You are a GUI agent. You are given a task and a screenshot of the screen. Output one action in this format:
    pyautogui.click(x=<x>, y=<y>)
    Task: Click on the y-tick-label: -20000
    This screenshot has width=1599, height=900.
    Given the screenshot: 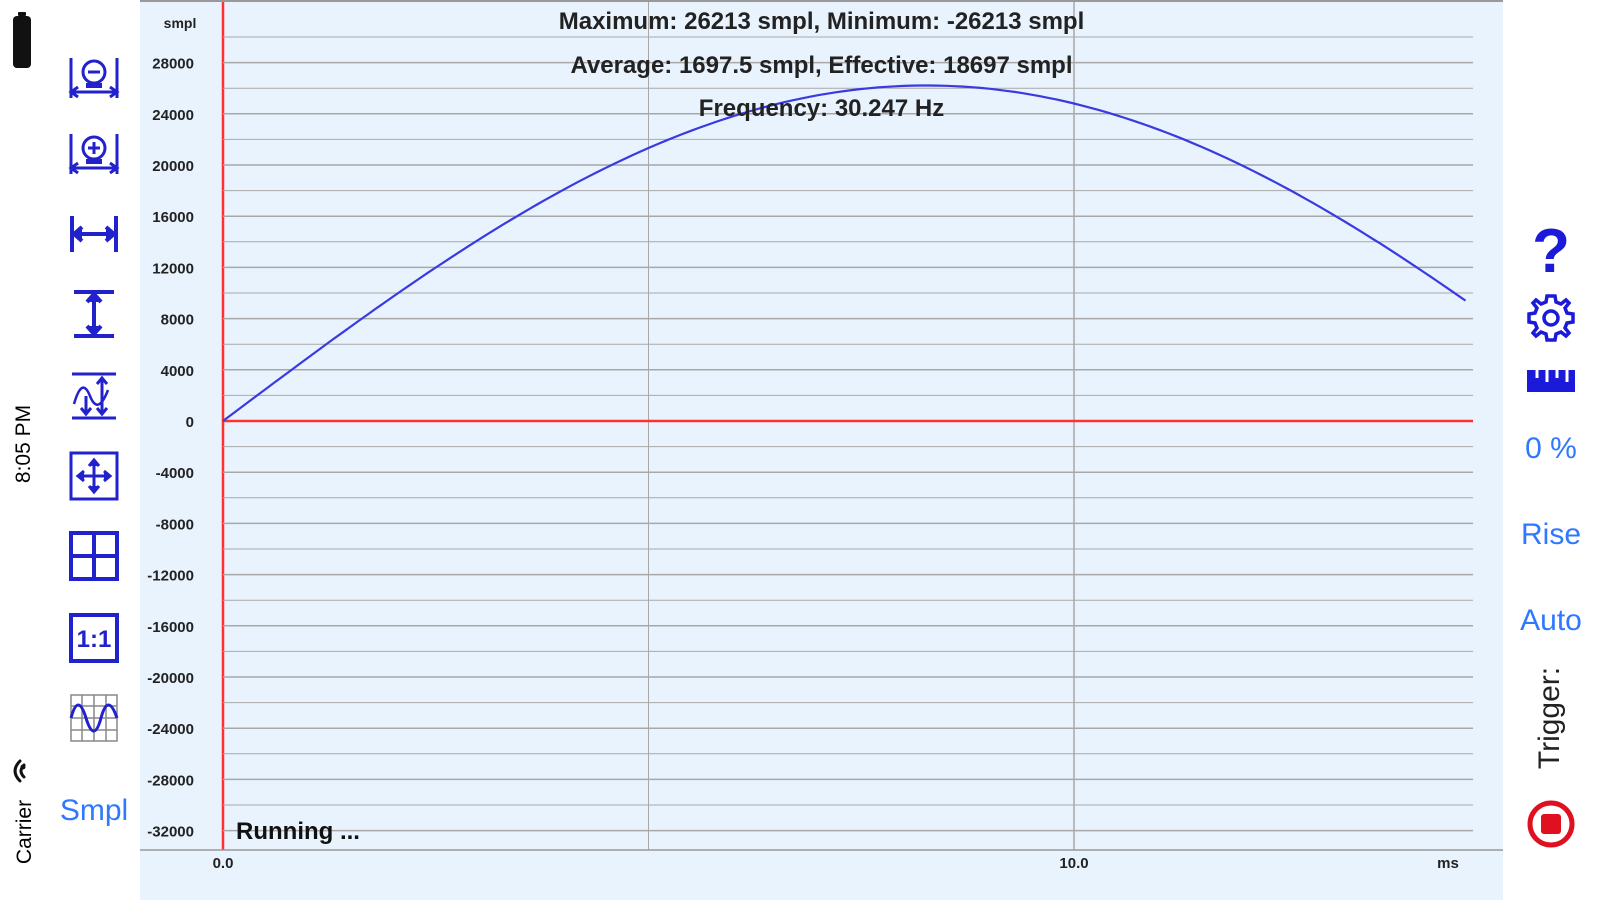 What is the action you would take?
    pyautogui.click(x=170, y=678)
    